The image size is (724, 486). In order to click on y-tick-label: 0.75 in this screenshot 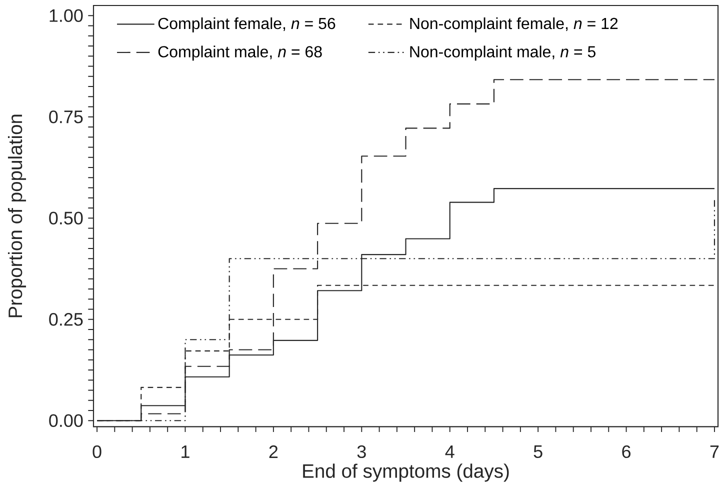, I will do `click(66, 117)`.